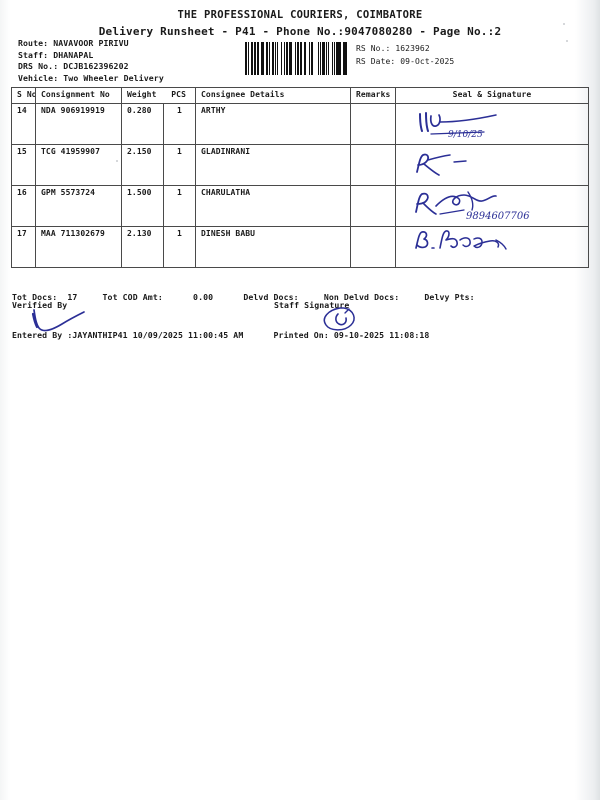 The height and width of the screenshot is (800, 600). I want to click on staff-label: Staff: DHANAPAL, so click(56, 54).